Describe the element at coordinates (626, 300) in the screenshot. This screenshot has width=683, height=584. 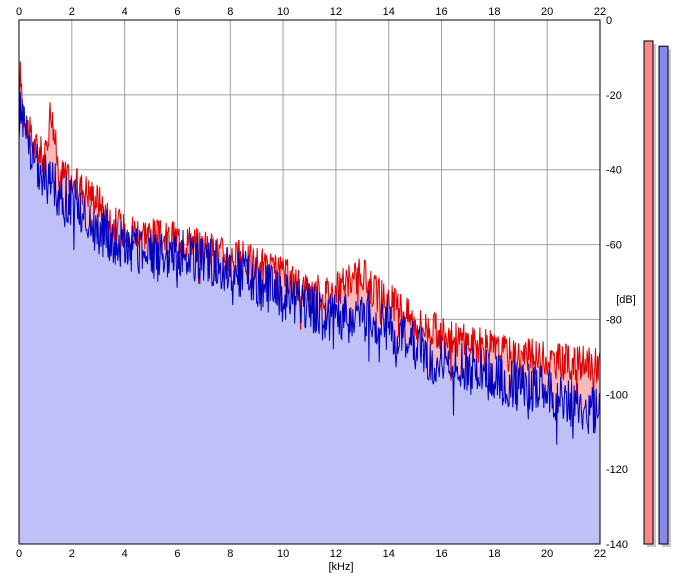
I see `y-axis-label: [dB]` at that location.